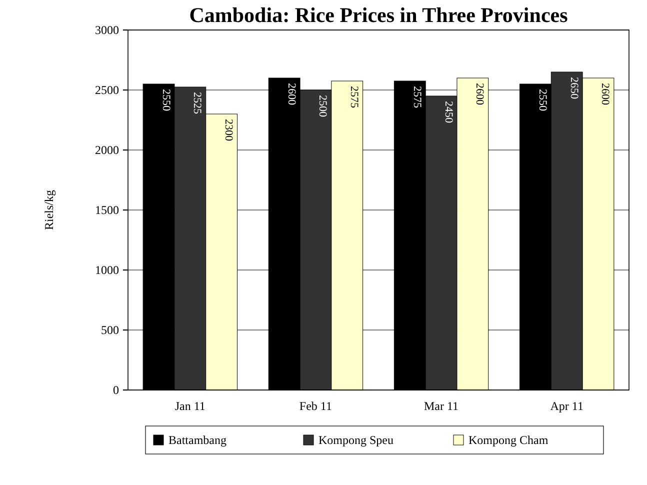  What do you see at coordinates (107, 210) in the screenshot?
I see `y-tick-label: 1500` at bounding box center [107, 210].